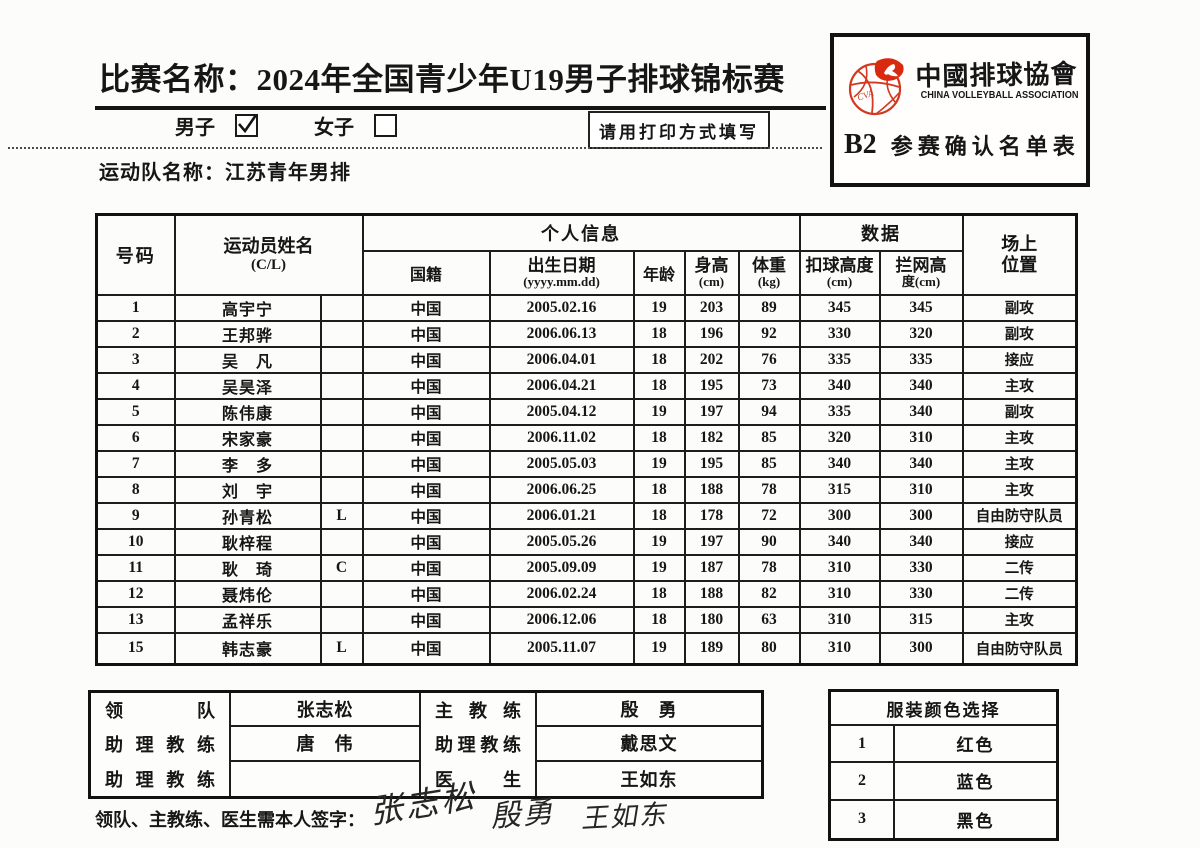 The height and width of the screenshot is (848, 1200). I want to click on form-code: B2, so click(860, 144).